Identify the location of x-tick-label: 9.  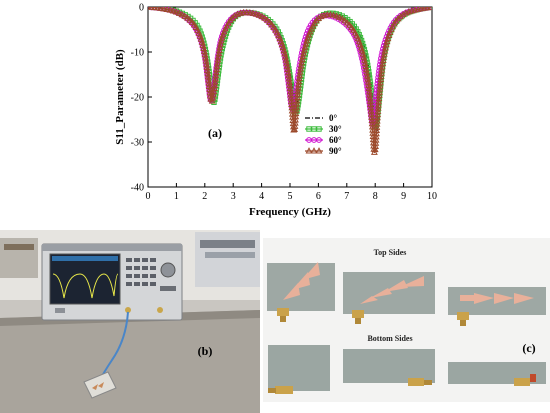
(403, 196).